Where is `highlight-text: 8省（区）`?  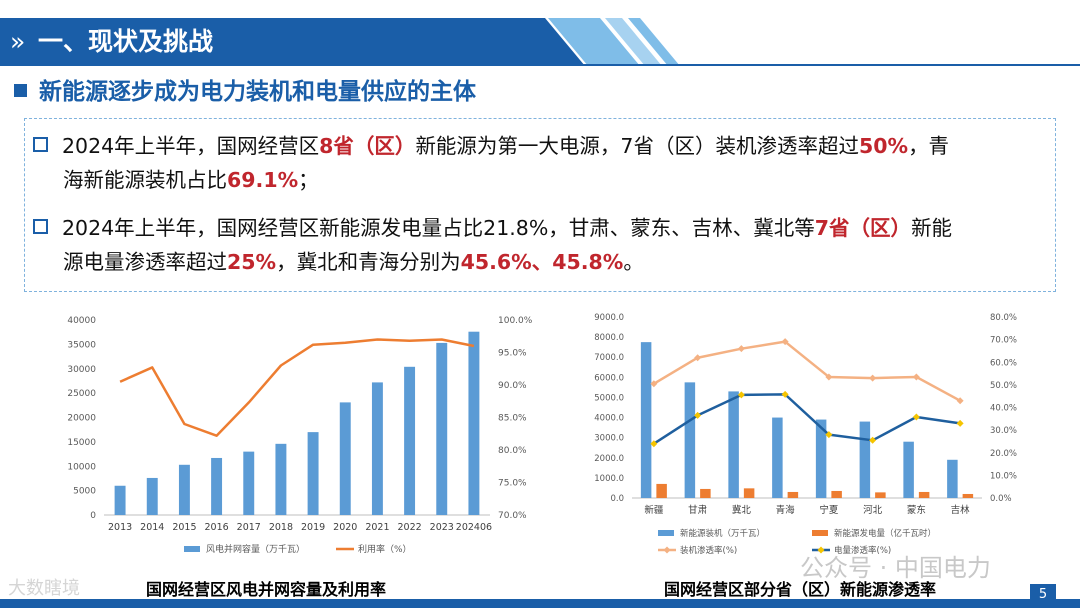
highlight-text: 8省（区） is located at coordinates (367, 146).